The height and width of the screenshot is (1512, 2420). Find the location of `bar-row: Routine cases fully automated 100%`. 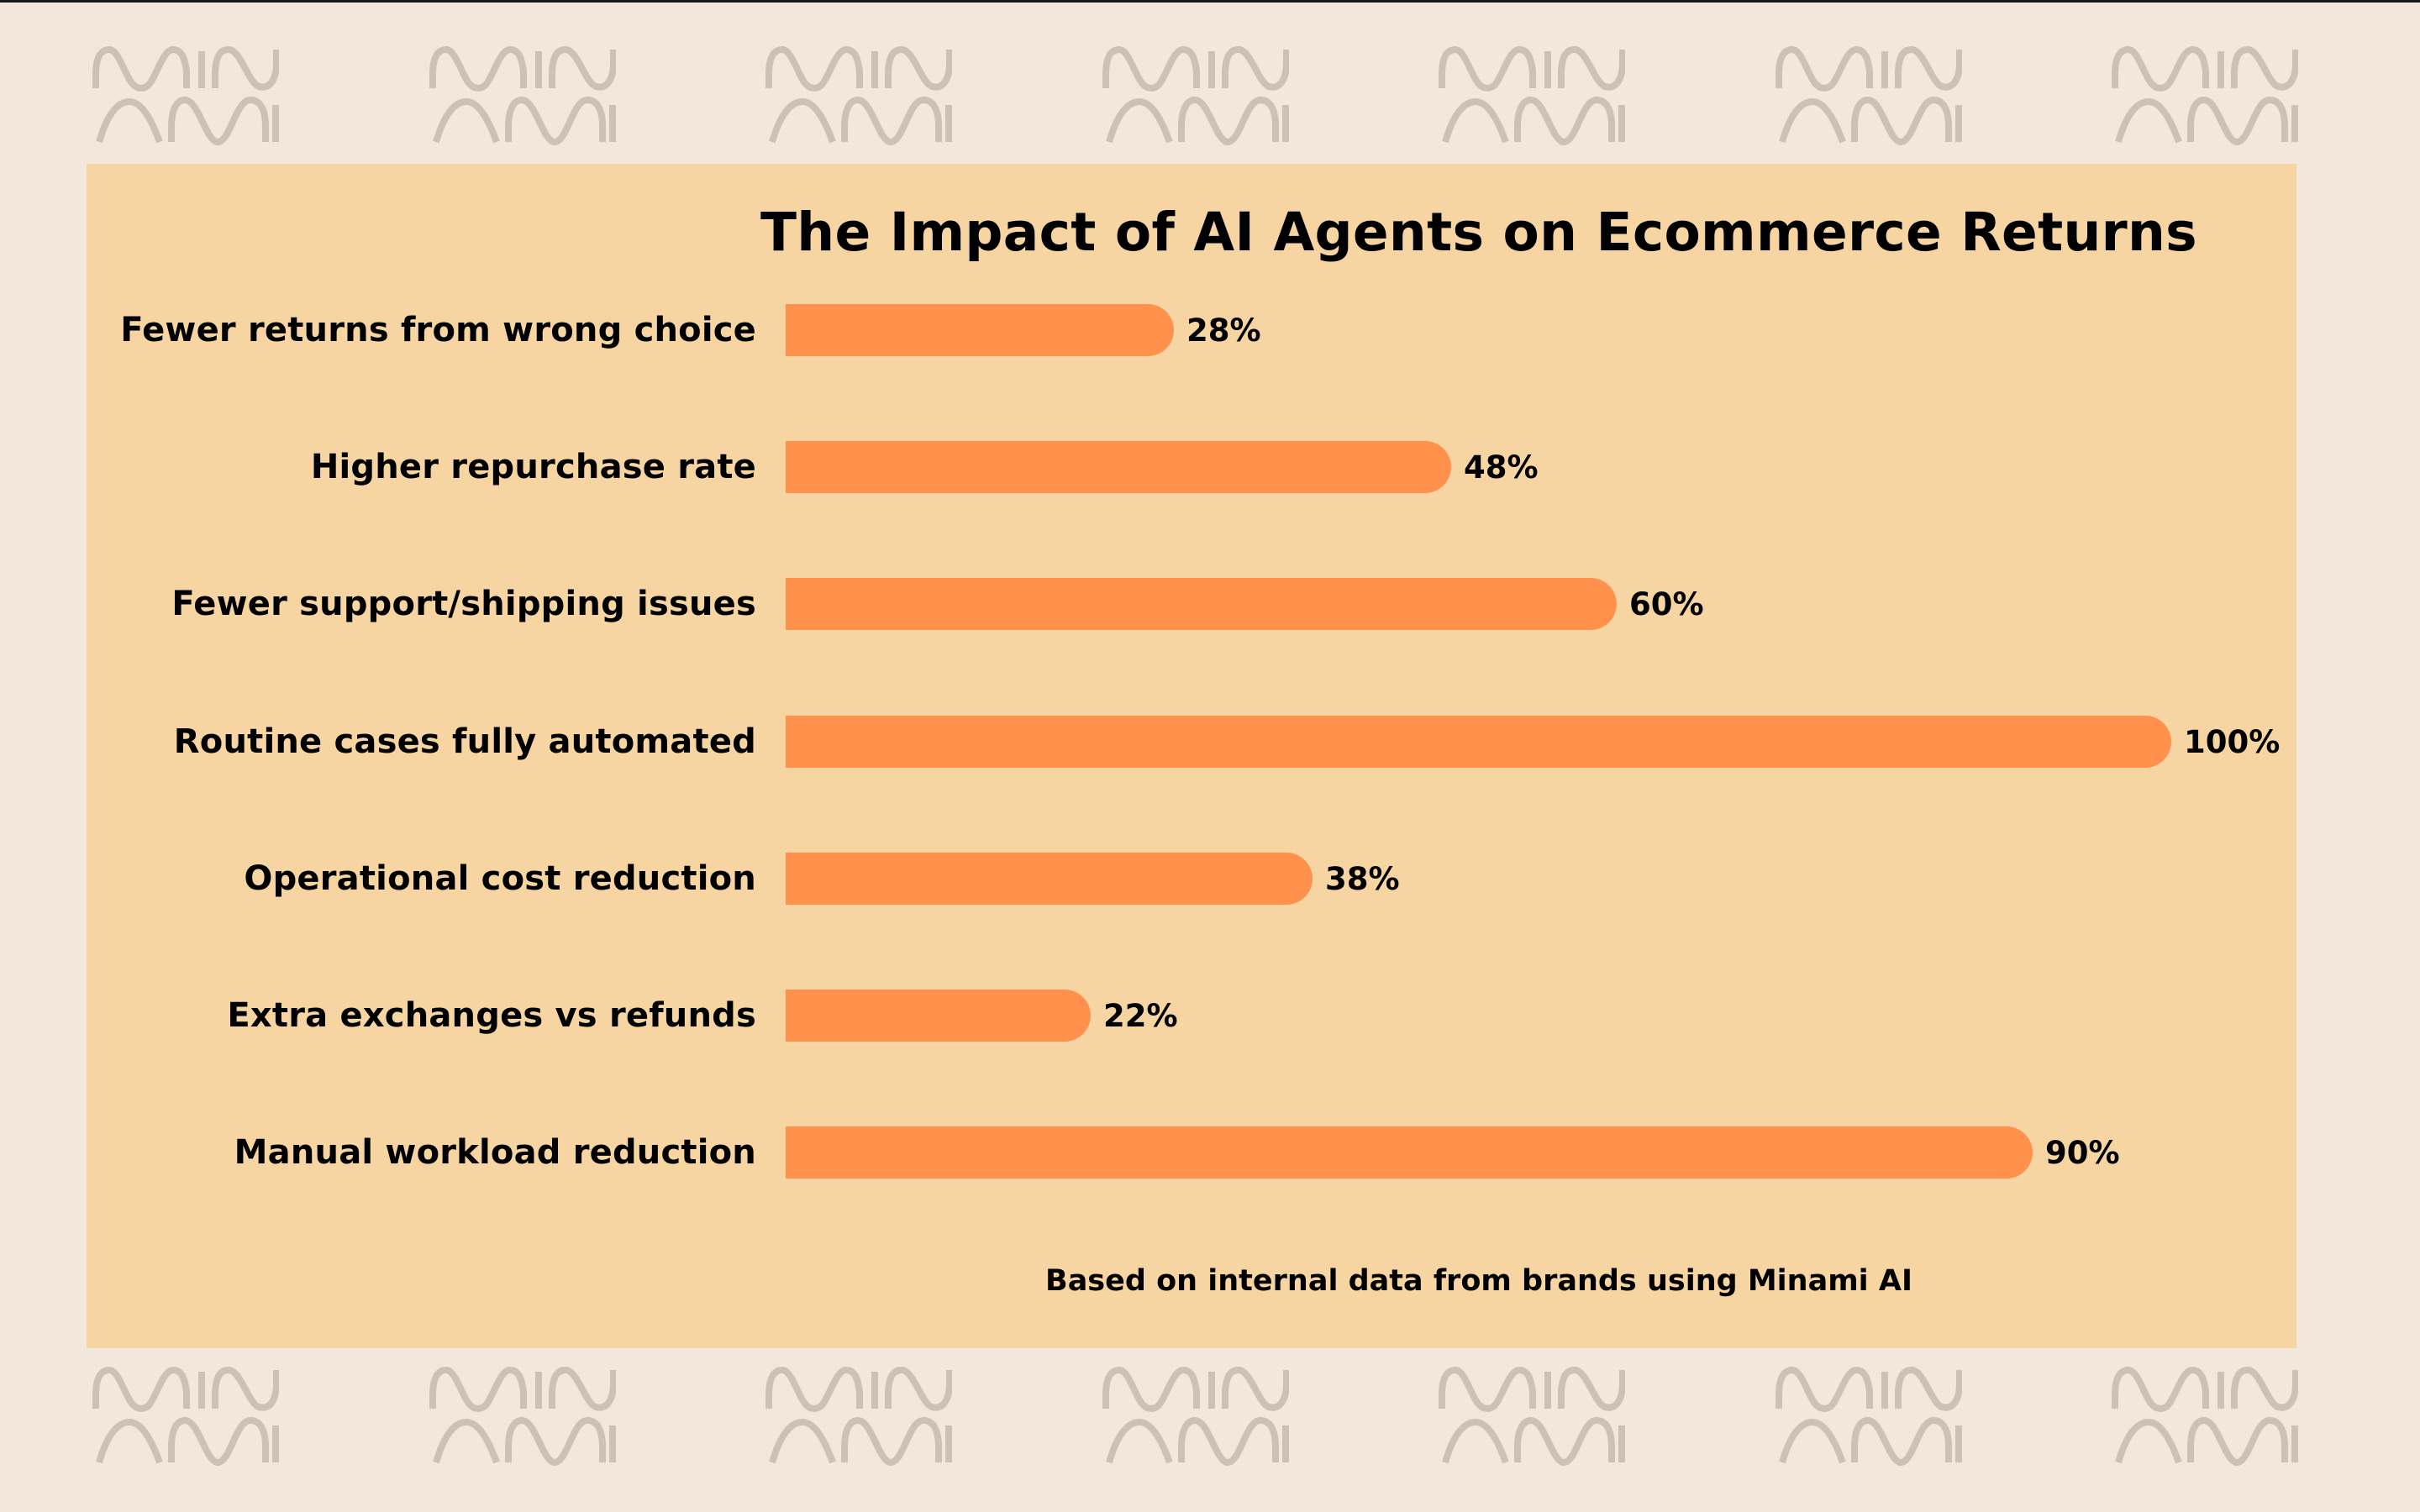

bar-row: Routine cases fully automated 100% is located at coordinates (1210, 742).